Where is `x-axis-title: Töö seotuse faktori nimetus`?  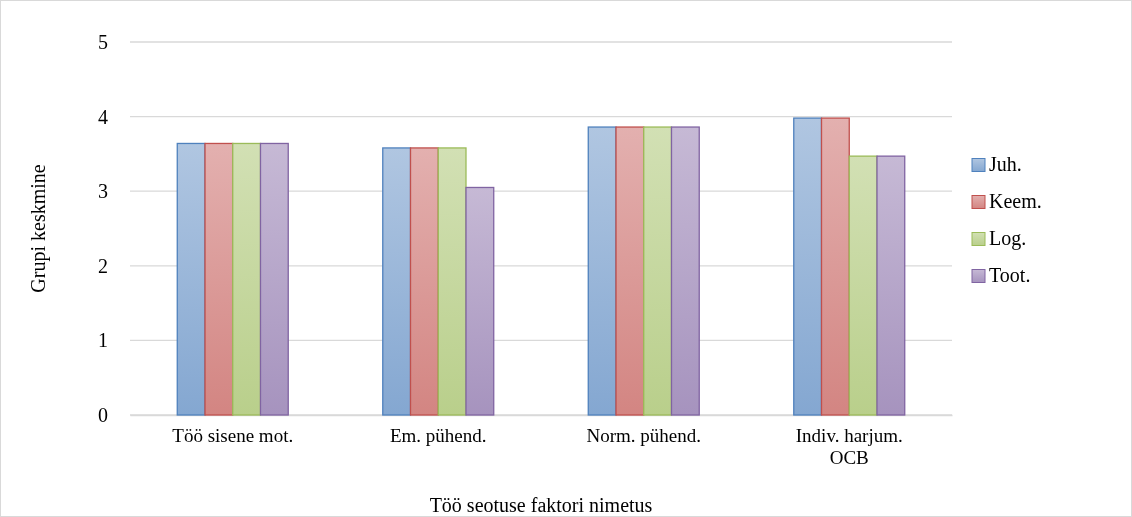
x-axis-title: Töö seotuse faktori nimetus is located at coordinates (541, 505).